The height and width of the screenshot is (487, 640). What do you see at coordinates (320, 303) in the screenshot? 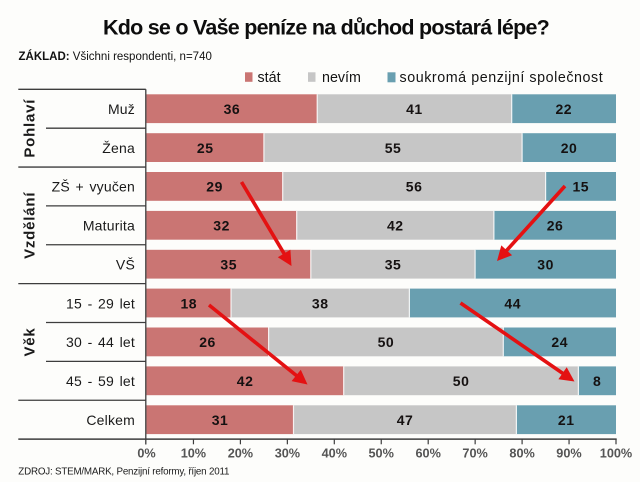
I see `svg-text: 38` at bounding box center [320, 303].